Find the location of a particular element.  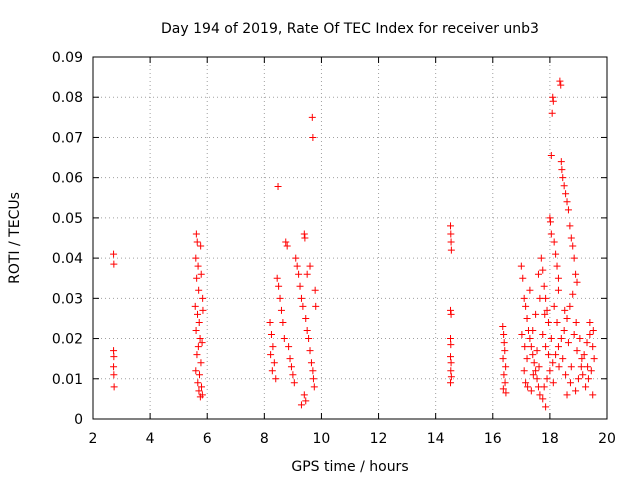

y-tick-label: 0.09 is located at coordinates (67, 58).